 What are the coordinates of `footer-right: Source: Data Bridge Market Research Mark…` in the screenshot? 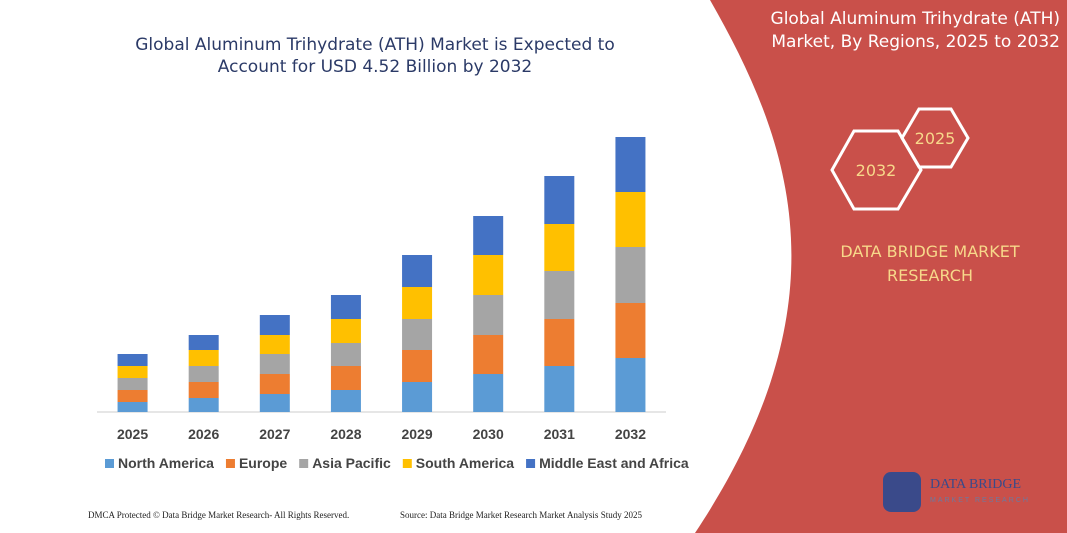 It's located at (521, 515).